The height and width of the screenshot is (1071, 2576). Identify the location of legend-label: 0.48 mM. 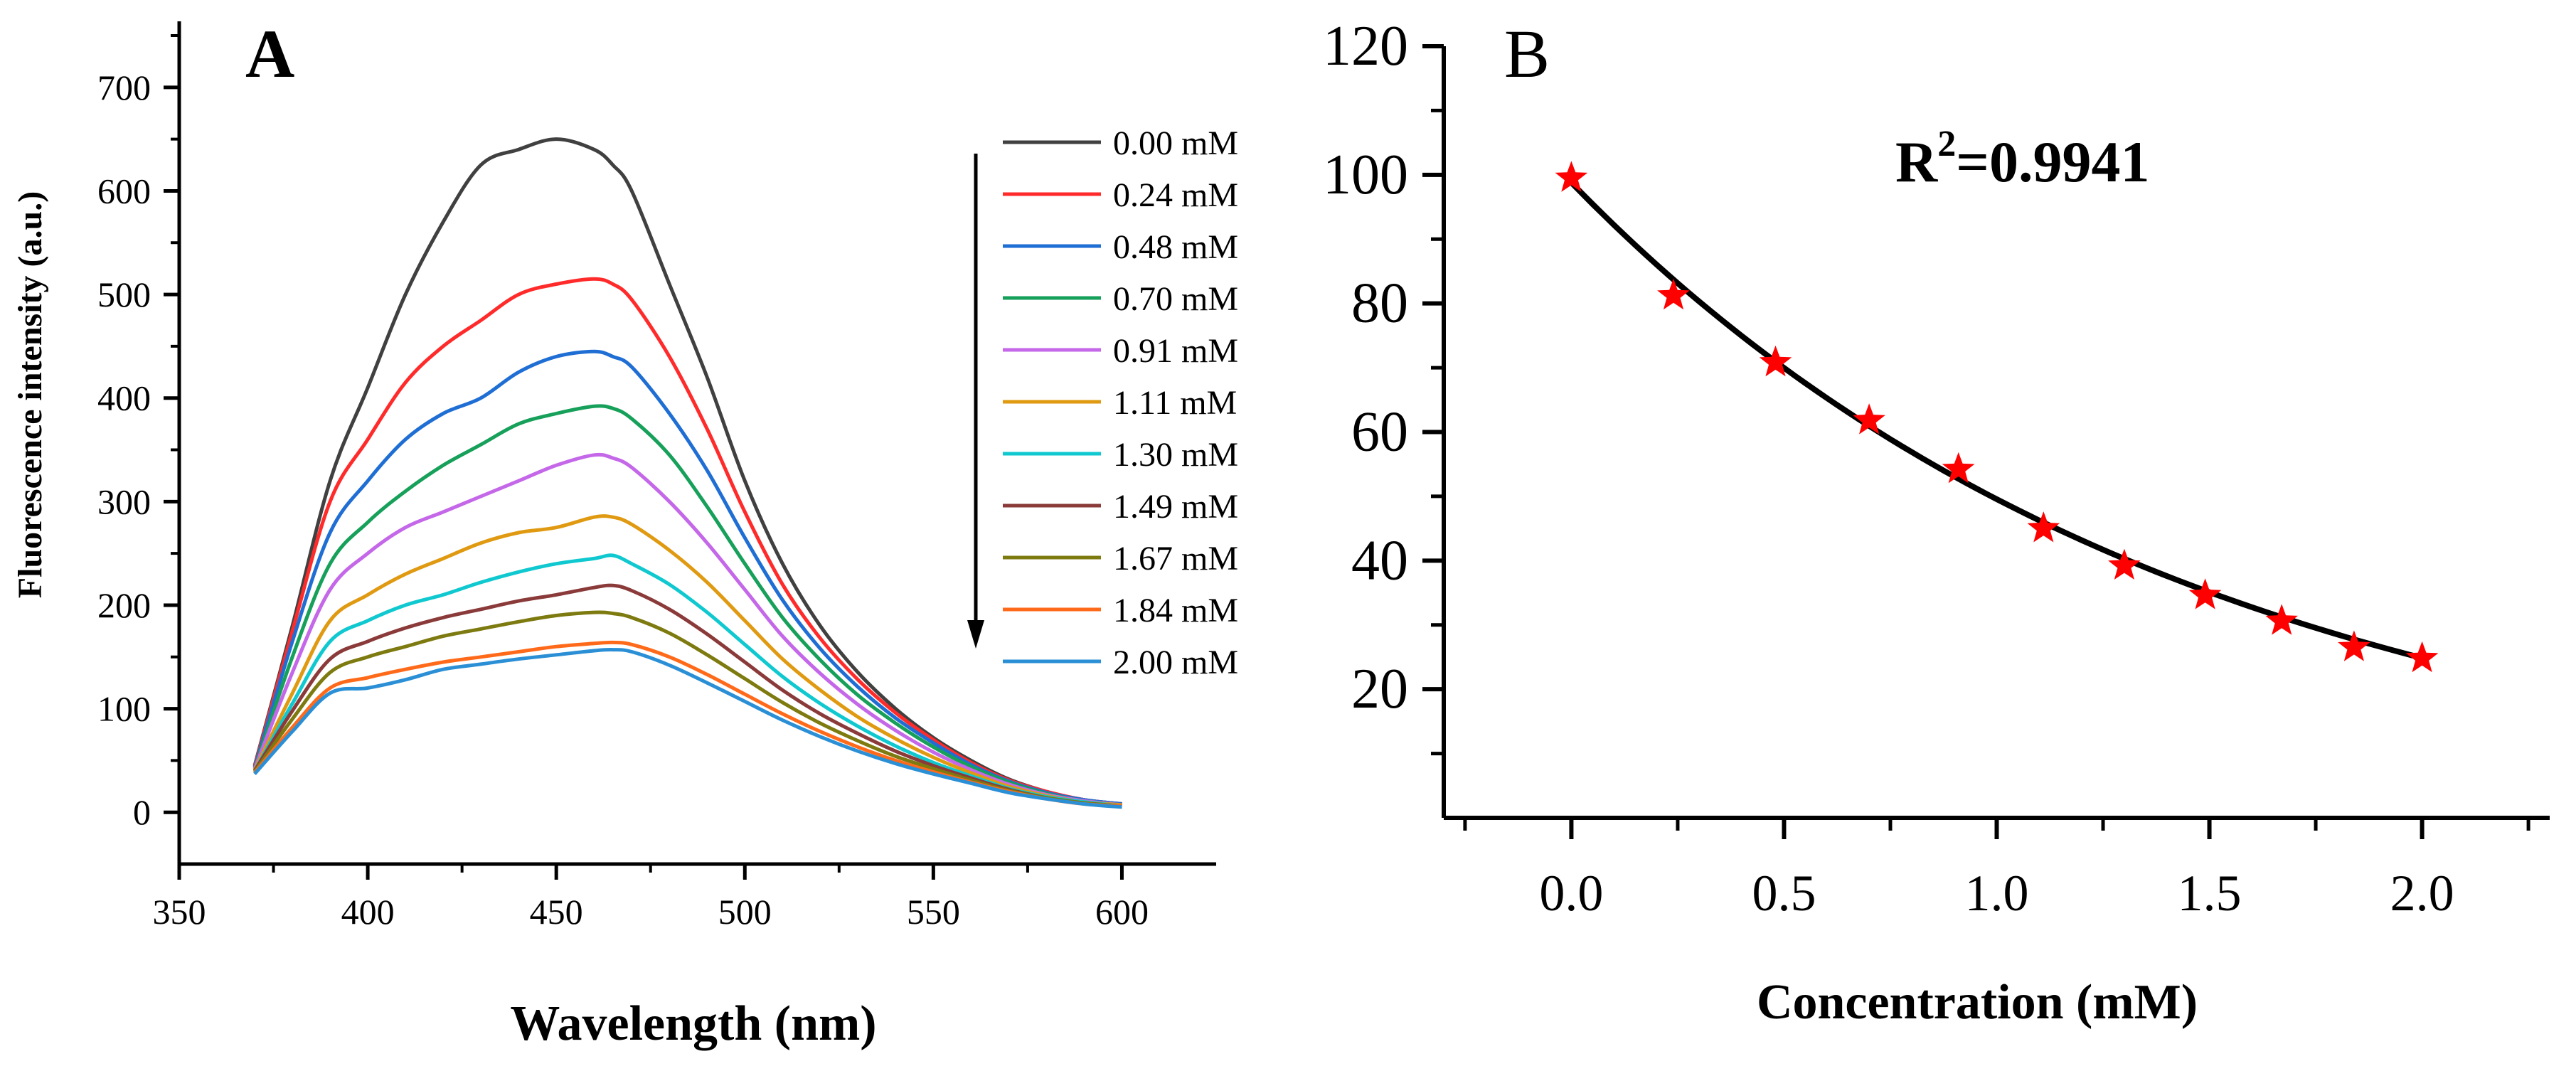
(1175, 247).